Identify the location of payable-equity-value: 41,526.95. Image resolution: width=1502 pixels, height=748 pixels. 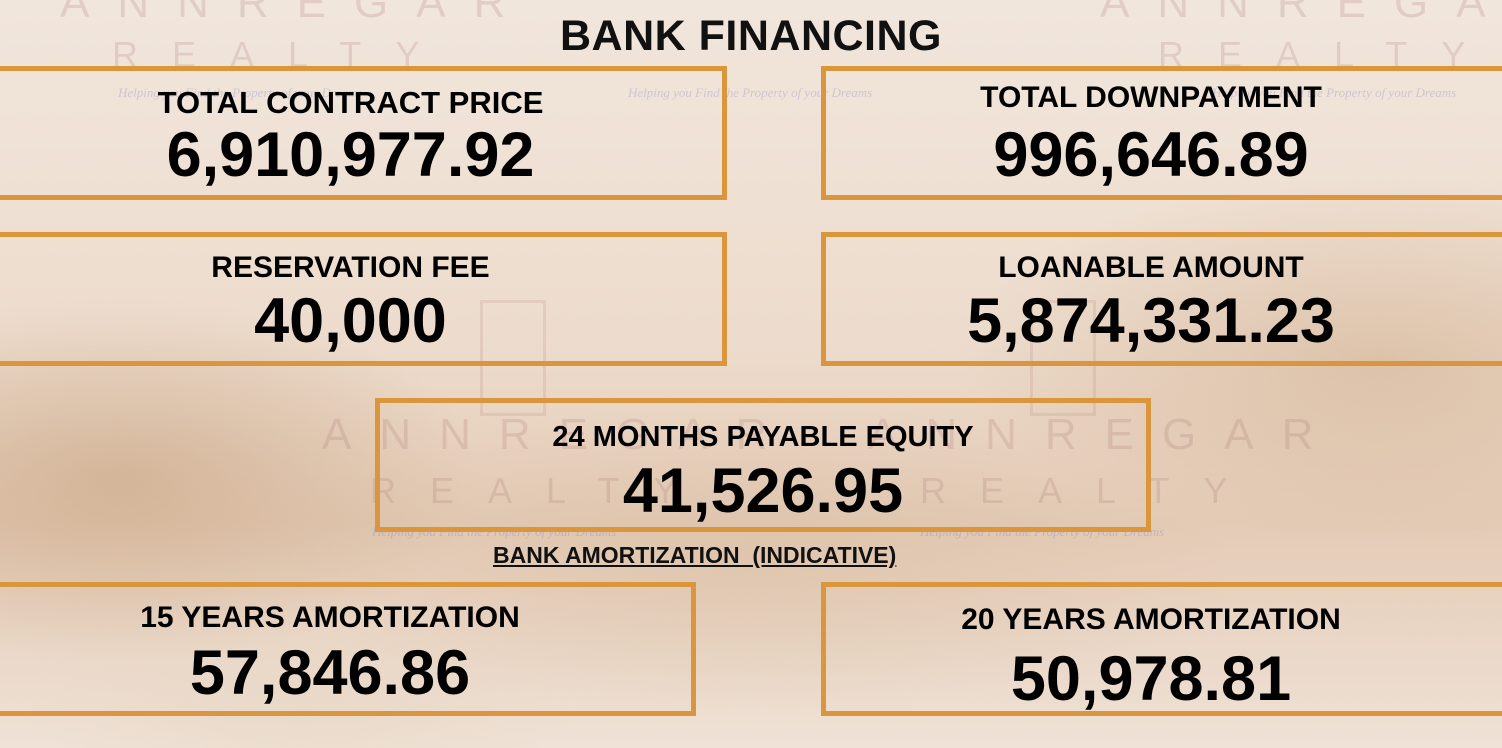
(763, 491).